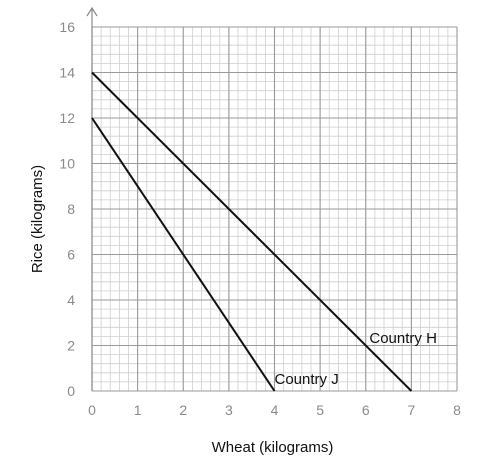  What do you see at coordinates (67, 73) in the screenshot?
I see `y-tick-label: 14` at bounding box center [67, 73].